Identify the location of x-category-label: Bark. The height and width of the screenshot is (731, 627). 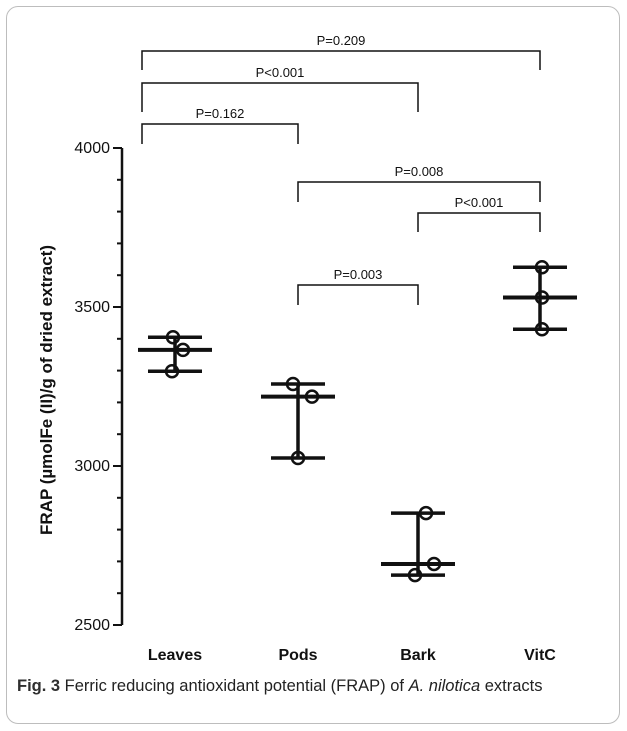
(418, 655).